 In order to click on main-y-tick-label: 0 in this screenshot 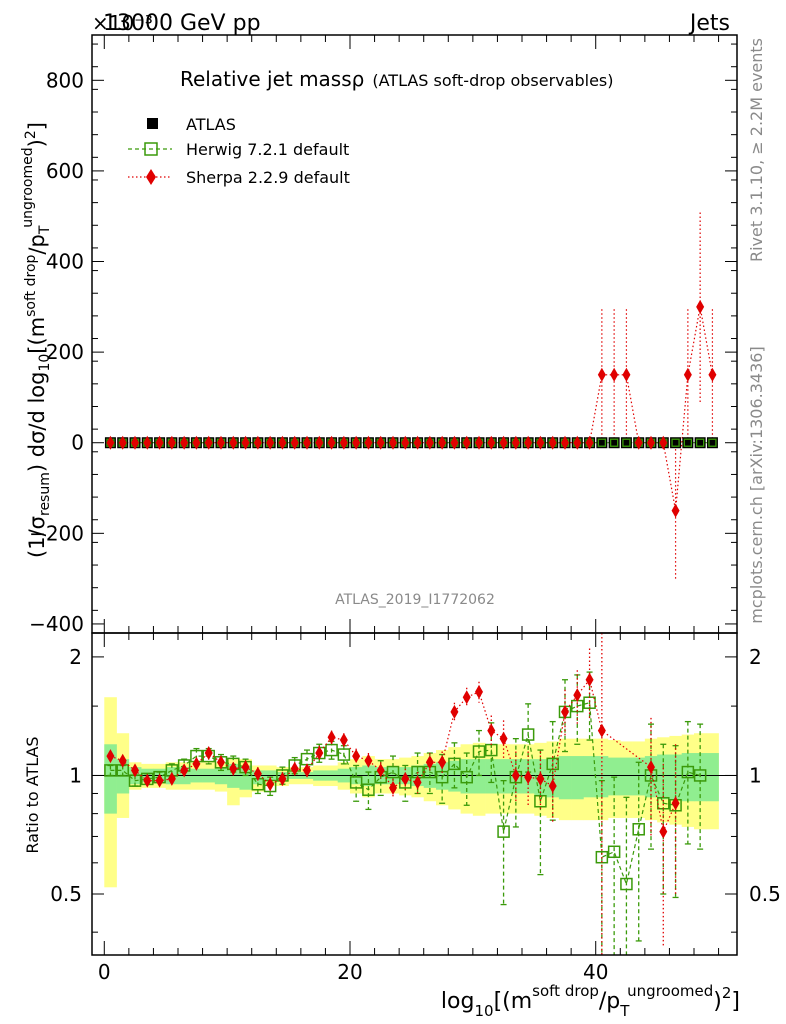, I will do `click(77, 443)`.